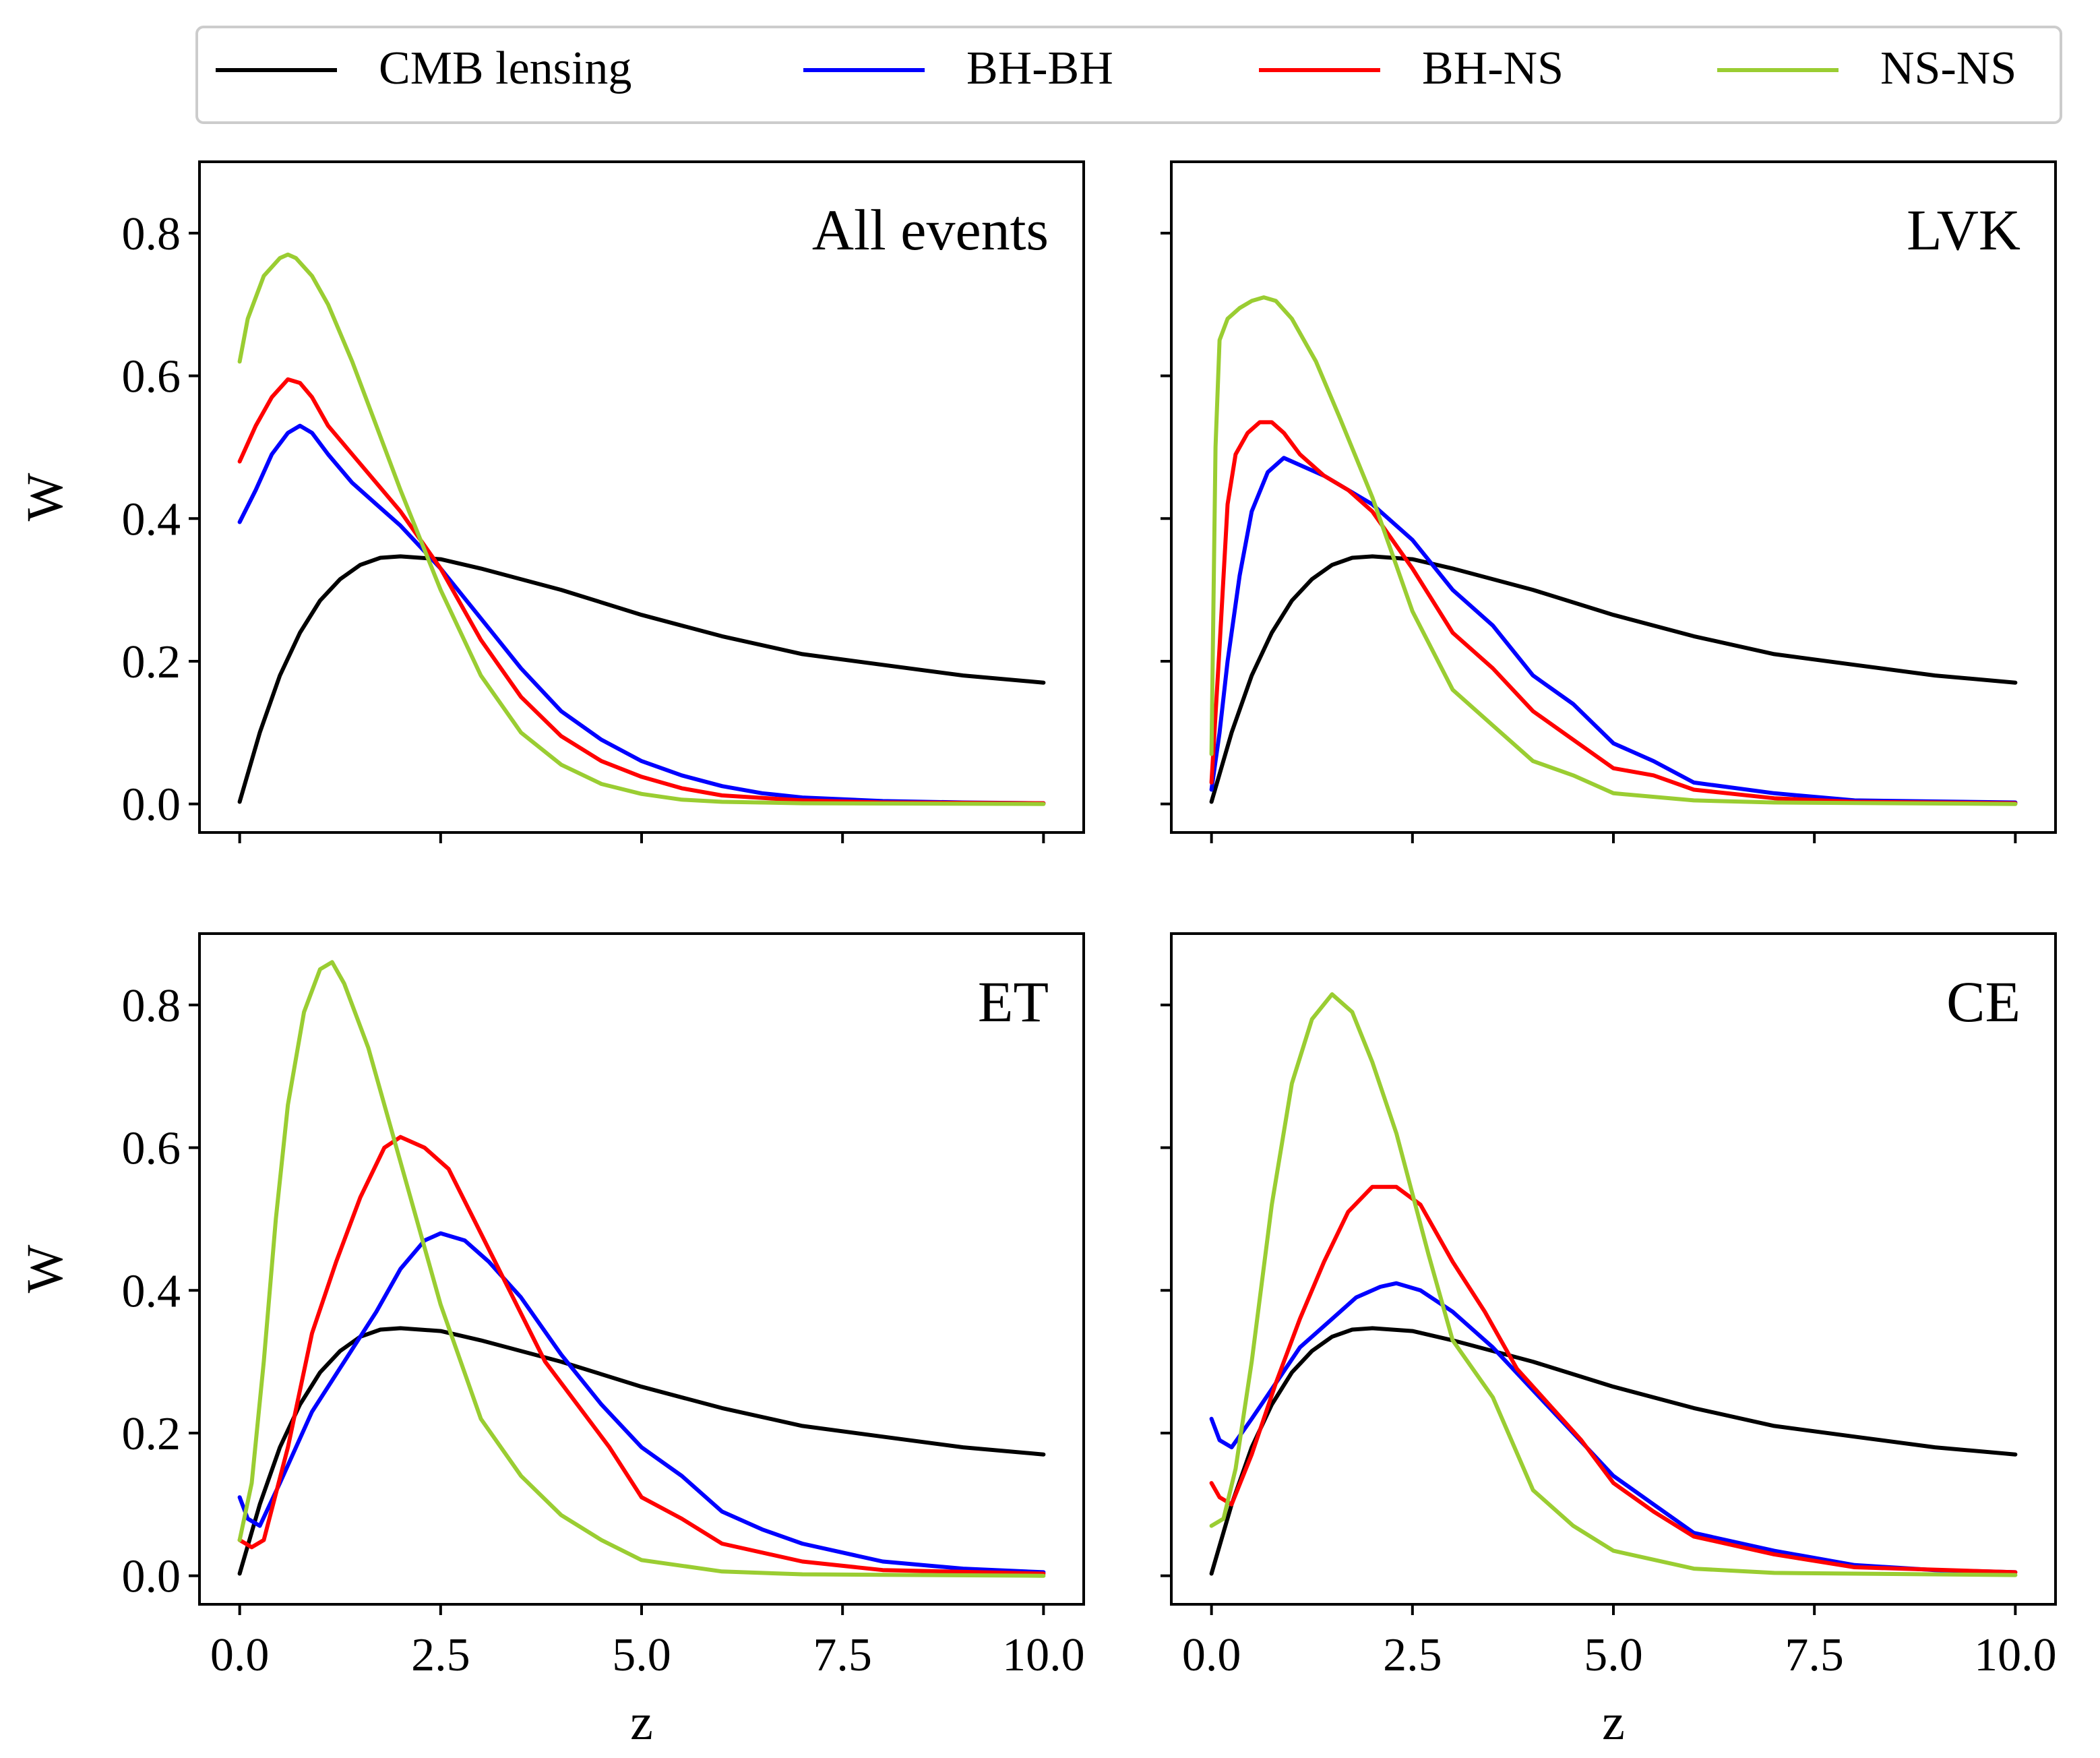 Image resolution: width=2100 pixels, height=1758 pixels. Describe the element at coordinates (1948, 68) in the screenshot. I see `legend-label-ns-ns: NS-NS` at that location.